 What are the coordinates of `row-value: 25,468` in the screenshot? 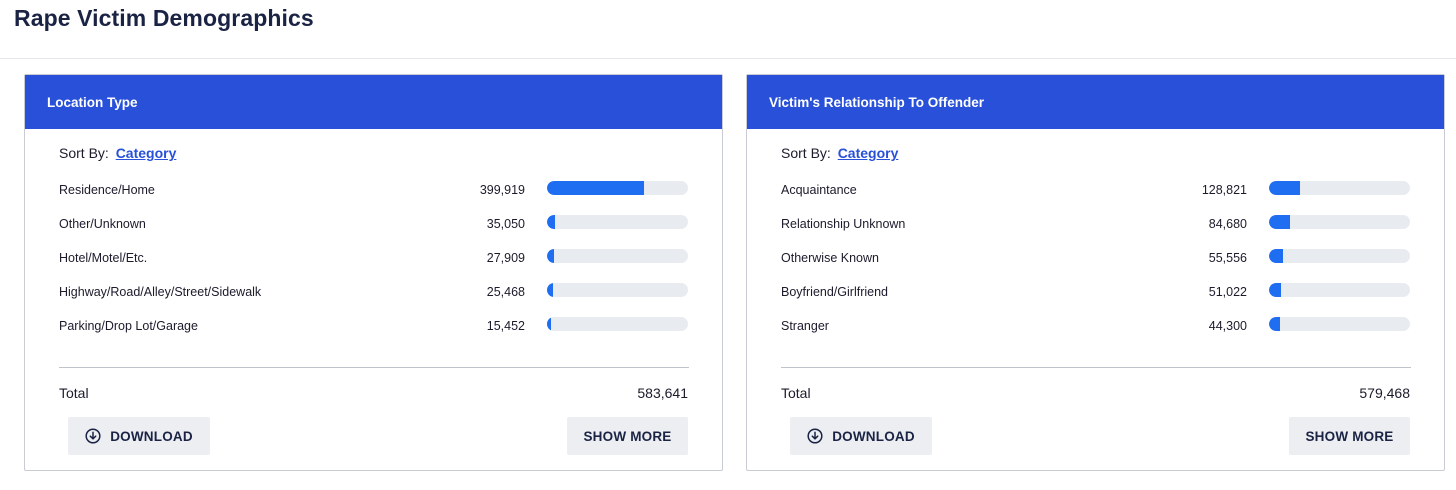 It's located at (505, 292).